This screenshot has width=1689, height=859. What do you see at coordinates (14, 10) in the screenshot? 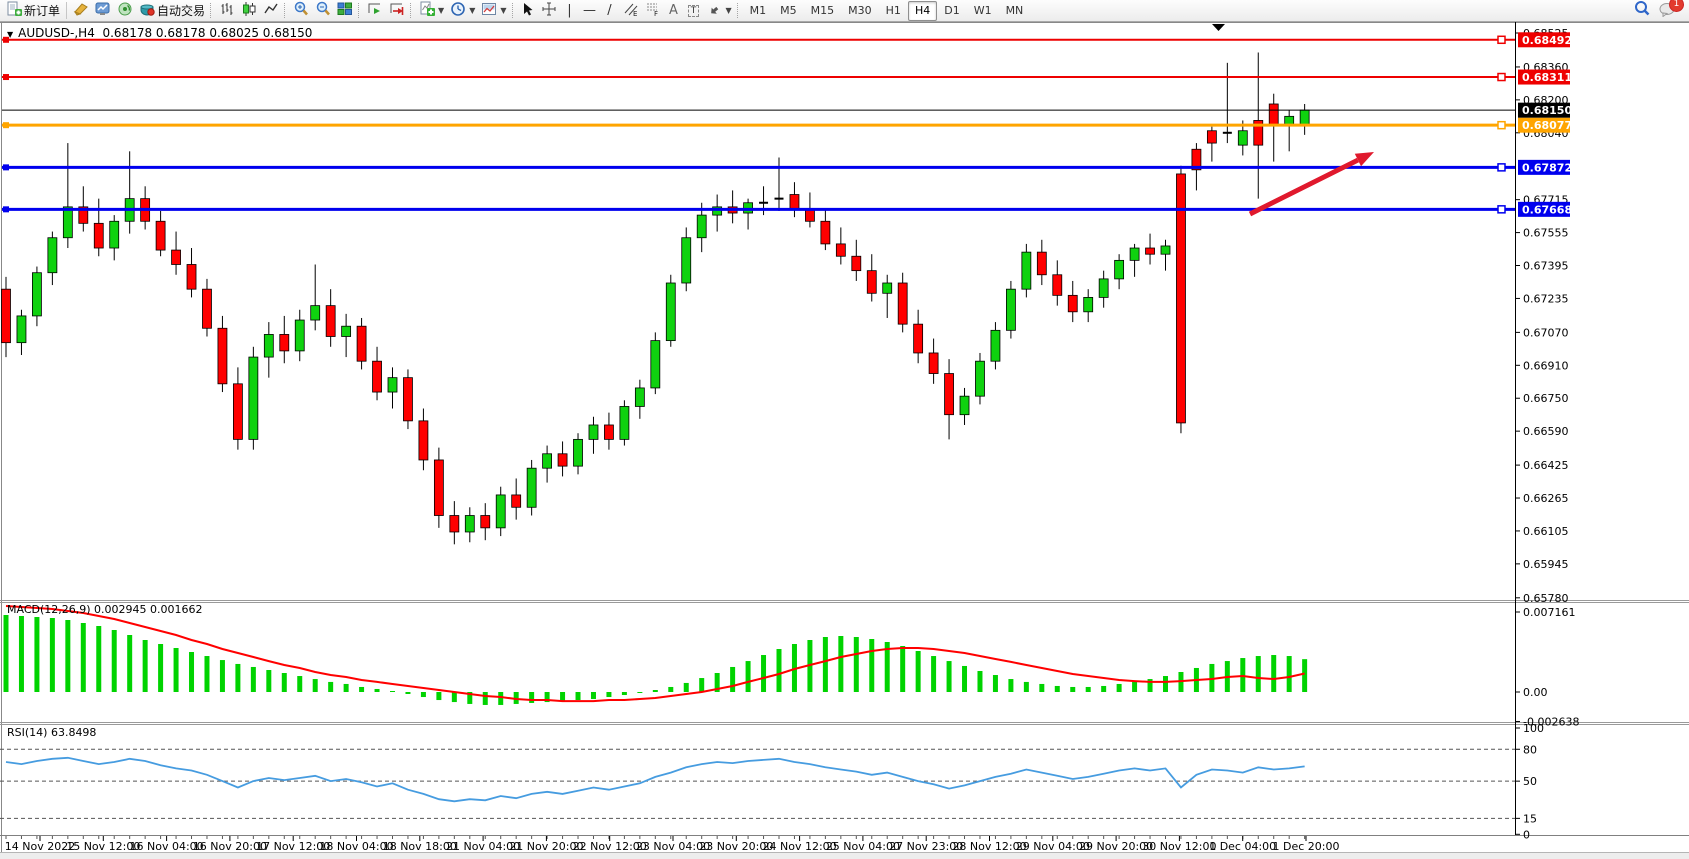
I see `new-order-icon` at bounding box center [14, 10].